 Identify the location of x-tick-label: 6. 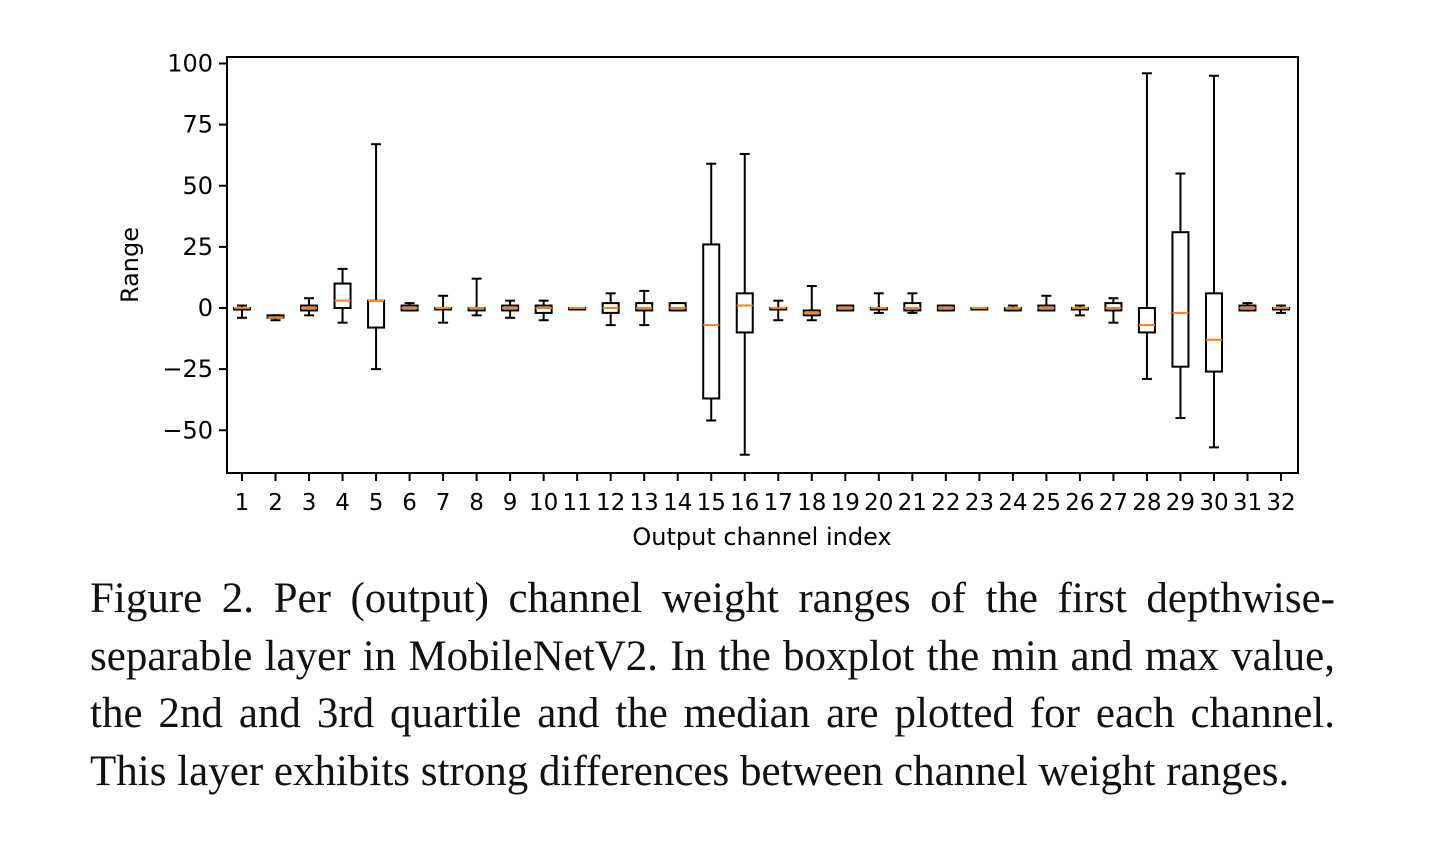
(409, 503).